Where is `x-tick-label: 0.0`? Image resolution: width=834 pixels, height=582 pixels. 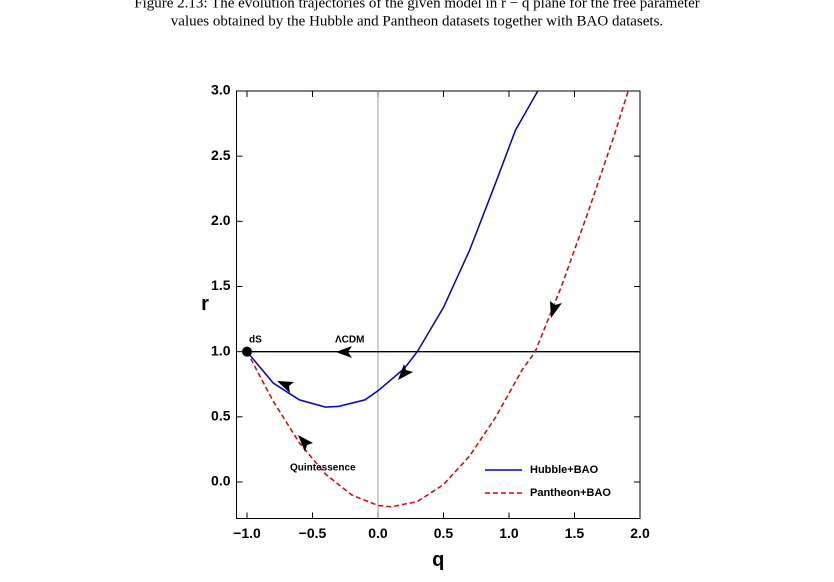
x-tick-label: 0.0 is located at coordinates (378, 533).